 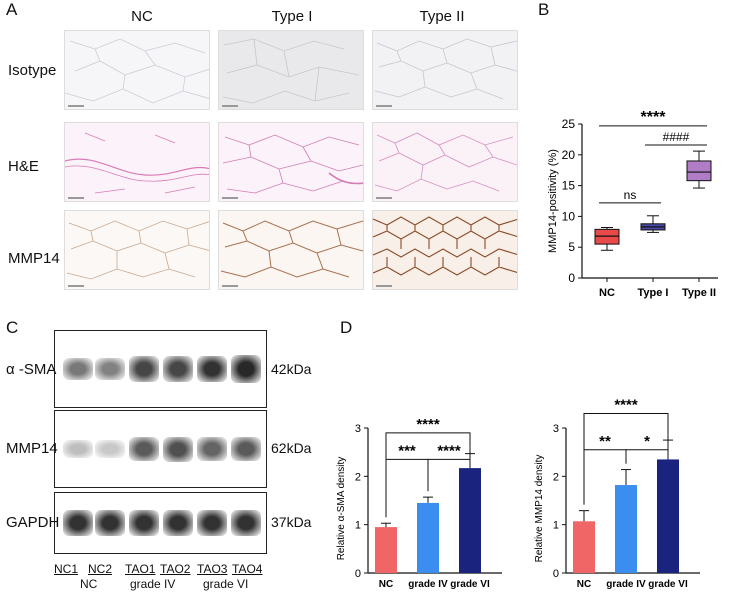 I want to click on histology-image-isotype-type-i, so click(x=291, y=70).